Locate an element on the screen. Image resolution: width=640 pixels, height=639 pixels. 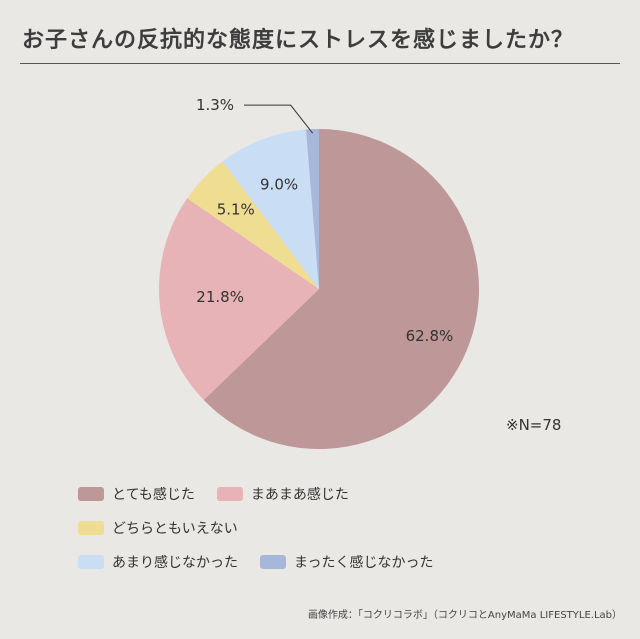
legend-label: とても感じた is located at coordinates (153, 495).